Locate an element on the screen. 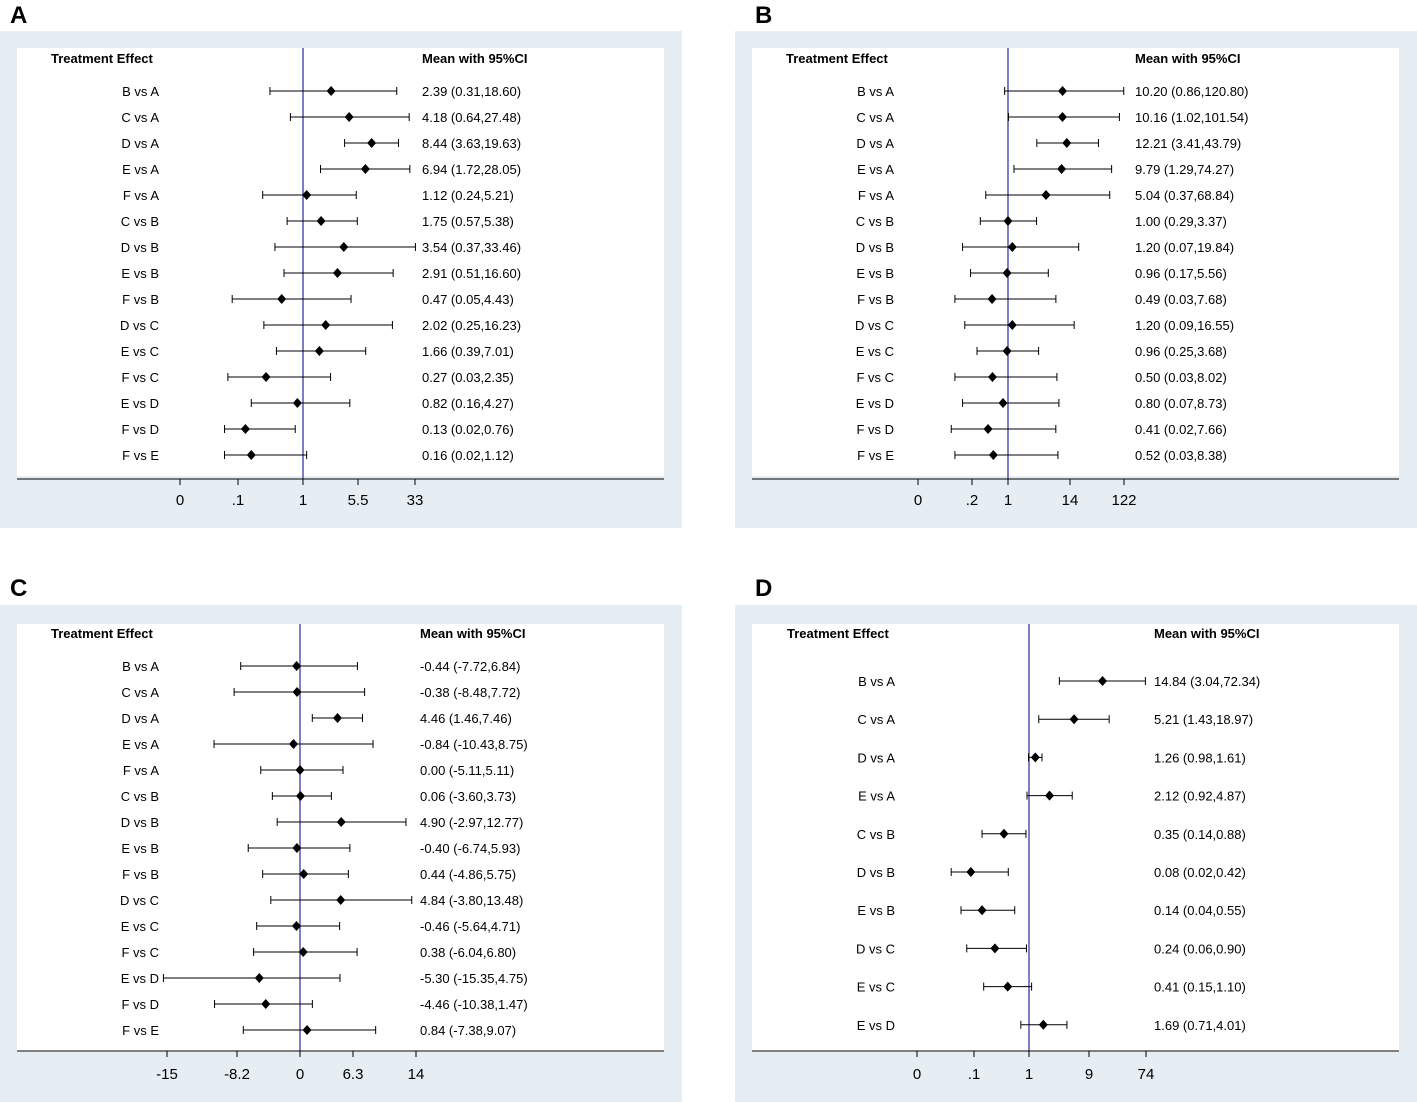 The height and width of the screenshot is (1102, 1417). row-estimate-text: 1.66 (0.39,7.01) is located at coordinates (468, 351).